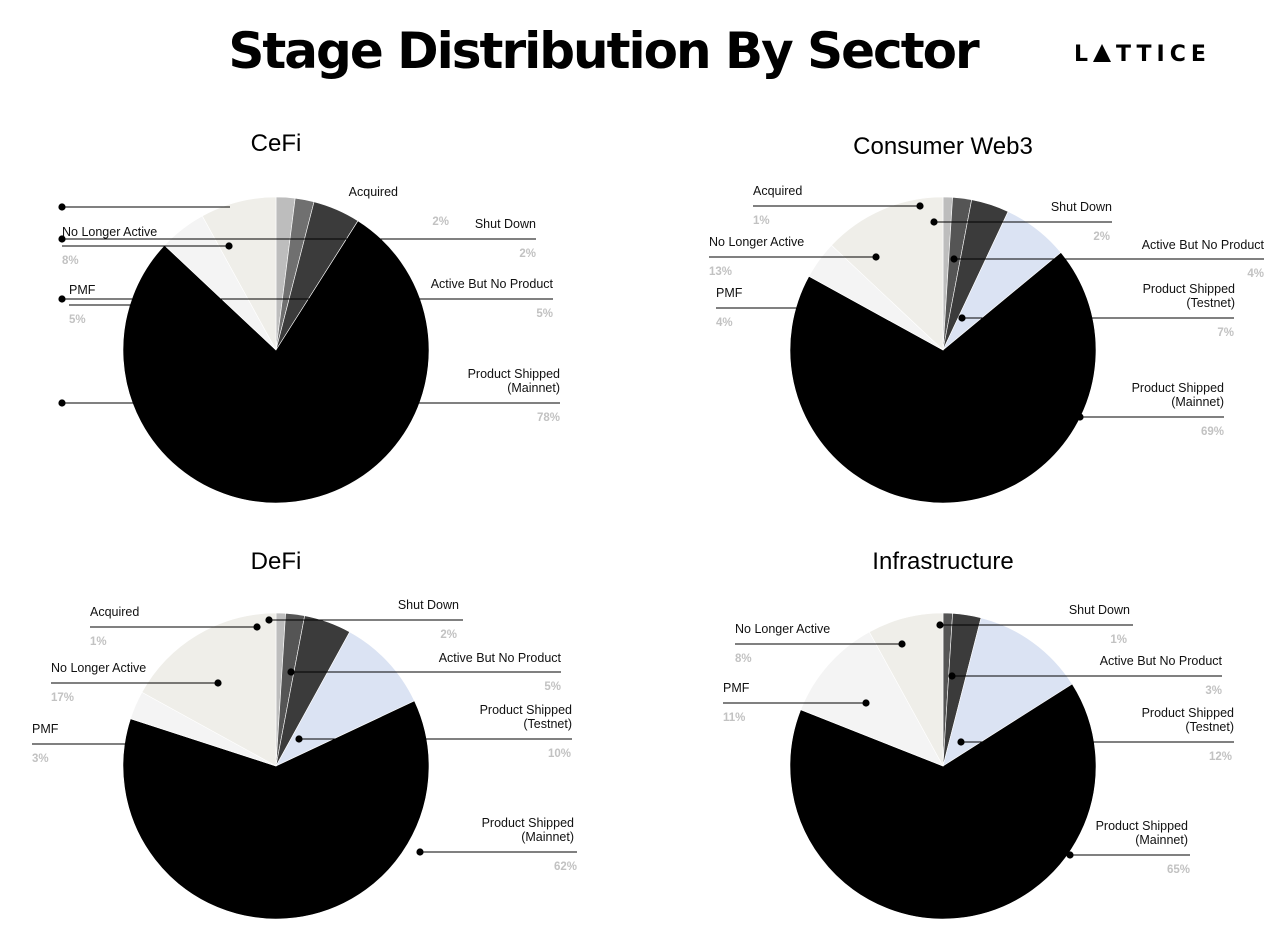 This screenshot has width=1280, height=937. What do you see at coordinates (1107, 259) in the screenshot?
I see `slice-label-active-but-no-product: Active But No Product 4%` at bounding box center [1107, 259].